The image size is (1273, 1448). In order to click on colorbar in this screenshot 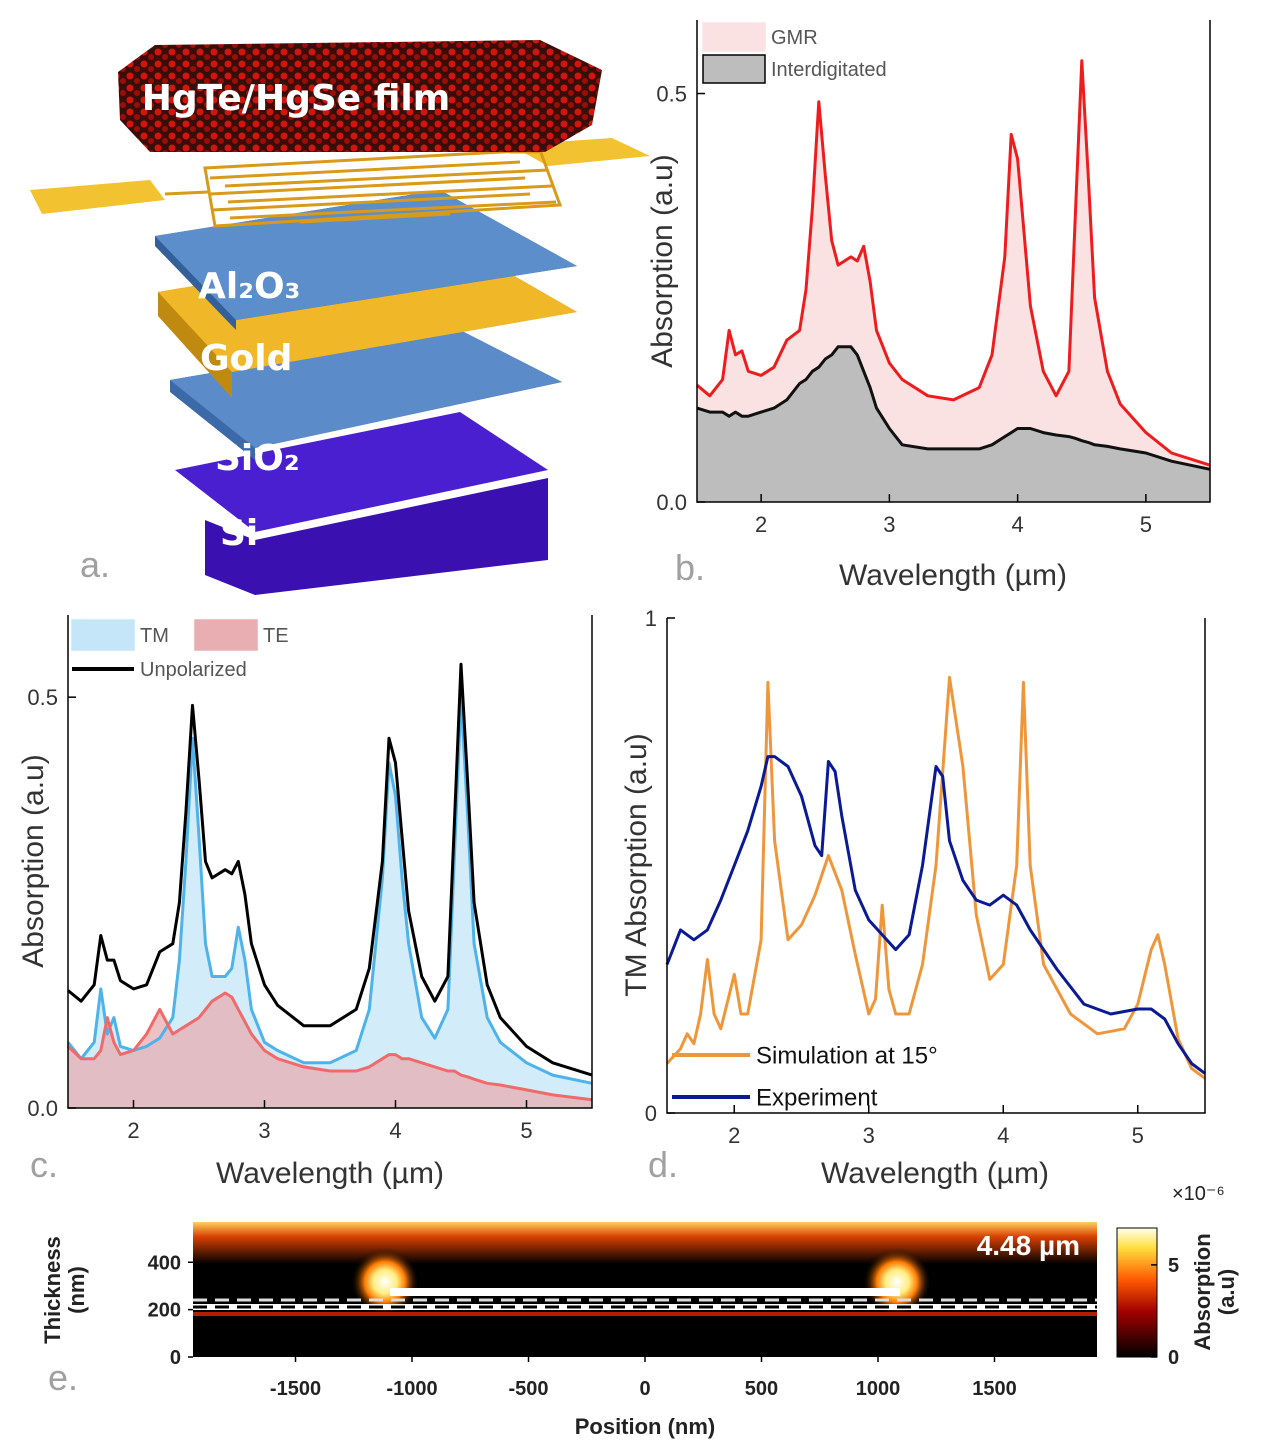, I will do `click(1137, 1292)`.